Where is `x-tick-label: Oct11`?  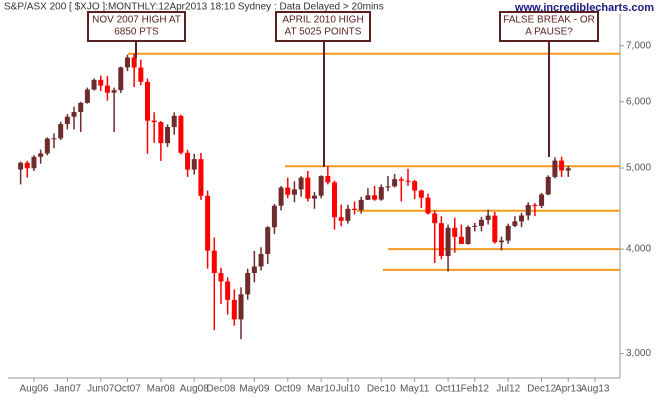
x-tick-label: Oct11 is located at coordinates (448, 389).